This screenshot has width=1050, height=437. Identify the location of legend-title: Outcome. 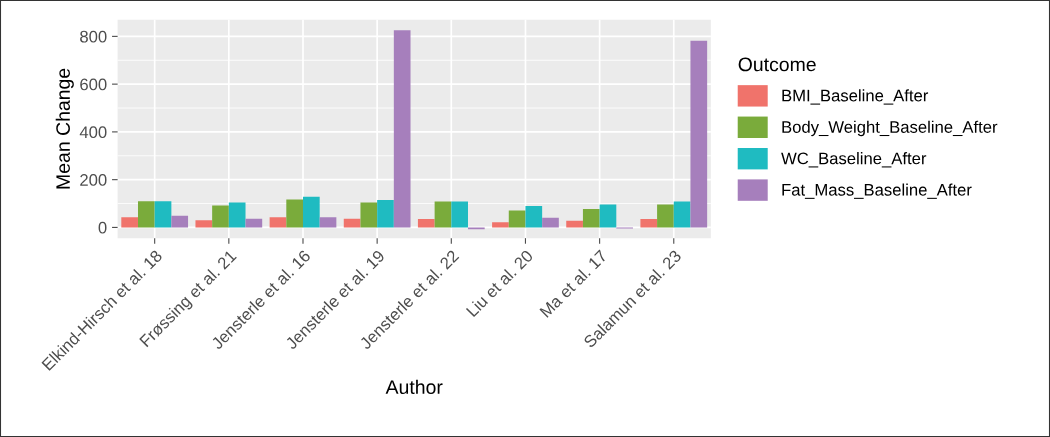
(777, 64).